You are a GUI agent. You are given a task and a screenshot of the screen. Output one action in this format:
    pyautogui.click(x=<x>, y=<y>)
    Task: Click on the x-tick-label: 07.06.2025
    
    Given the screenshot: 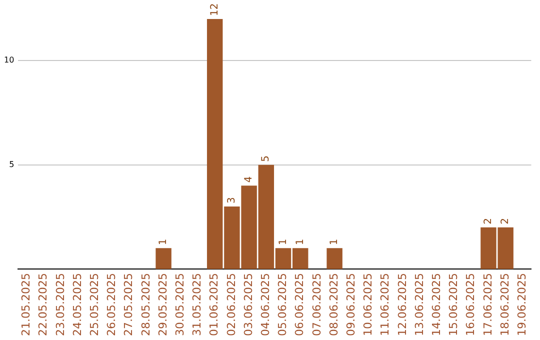 What is the action you would take?
    pyautogui.click(x=317, y=304)
    